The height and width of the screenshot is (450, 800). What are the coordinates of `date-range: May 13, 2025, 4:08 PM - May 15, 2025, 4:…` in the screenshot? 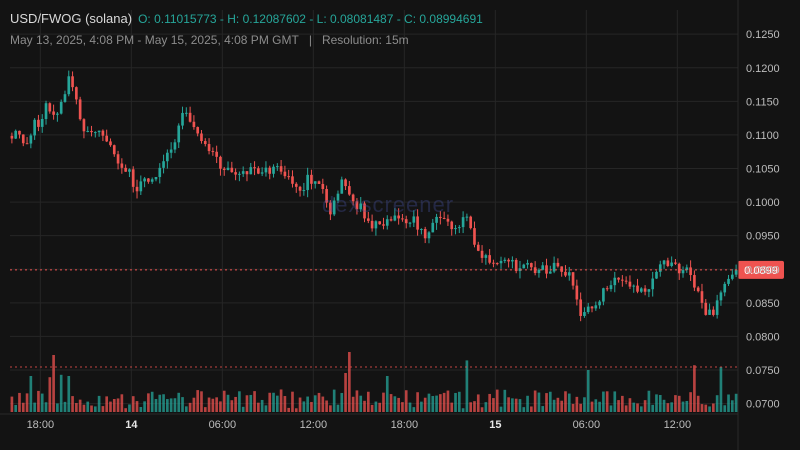 It's located at (154, 40).